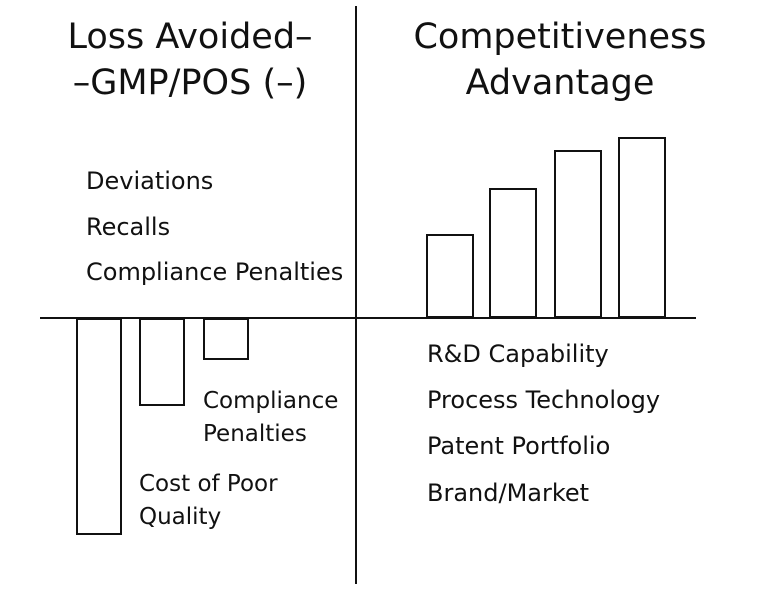 This screenshot has height=603, width=768. Describe the element at coordinates (270, 418) in the screenshot. I see `bar-label-compliance-penalties: Compliance Penalties` at that location.